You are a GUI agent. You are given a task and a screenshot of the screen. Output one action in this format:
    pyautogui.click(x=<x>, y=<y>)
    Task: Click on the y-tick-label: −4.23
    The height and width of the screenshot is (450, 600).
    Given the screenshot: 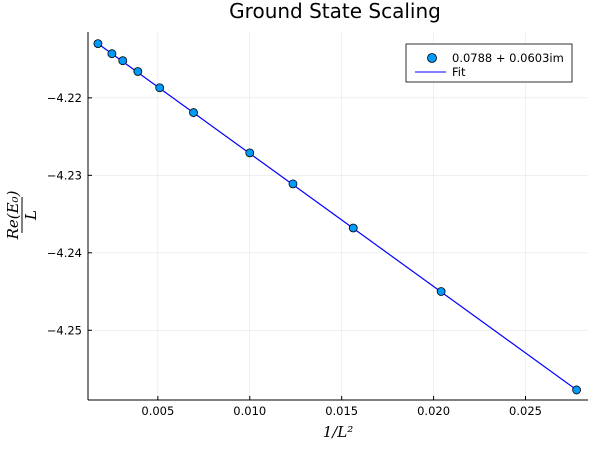 What is the action you would take?
    pyautogui.click(x=64, y=175)
    